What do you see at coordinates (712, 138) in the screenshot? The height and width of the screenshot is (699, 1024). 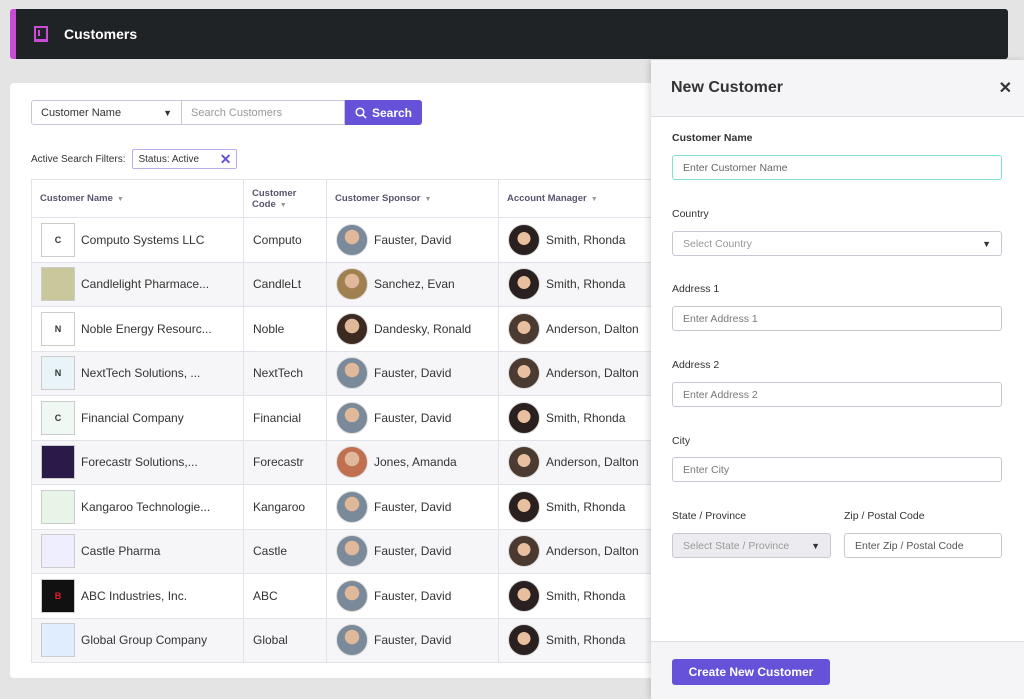 I see `customer-name-label: Customer Name` at bounding box center [712, 138].